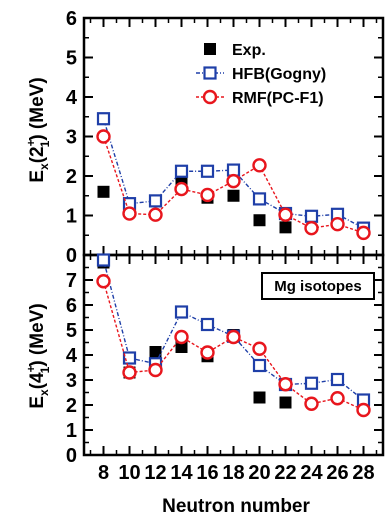 The image size is (391, 521). What do you see at coordinates (31, 368) in the screenshot?
I see `bottom-ylabel-sup: +` at bounding box center [31, 368].